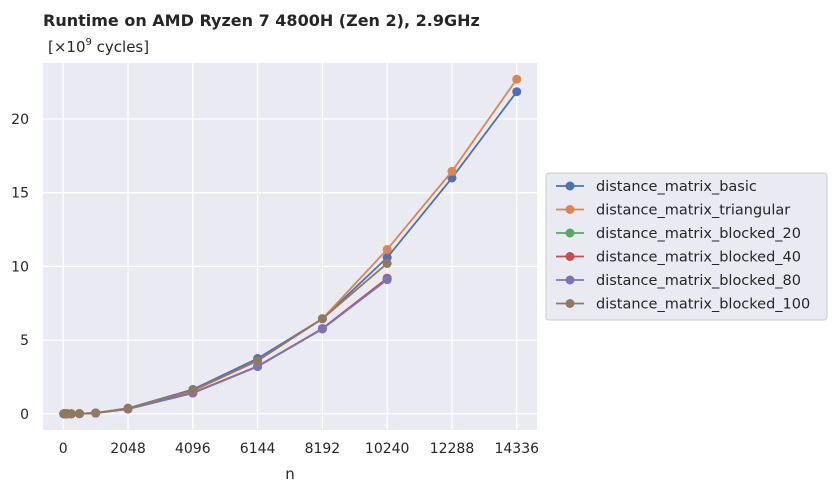  What do you see at coordinates (24, 415) in the screenshot?
I see `y-tick-label: 0` at bounding box center [24, 415].